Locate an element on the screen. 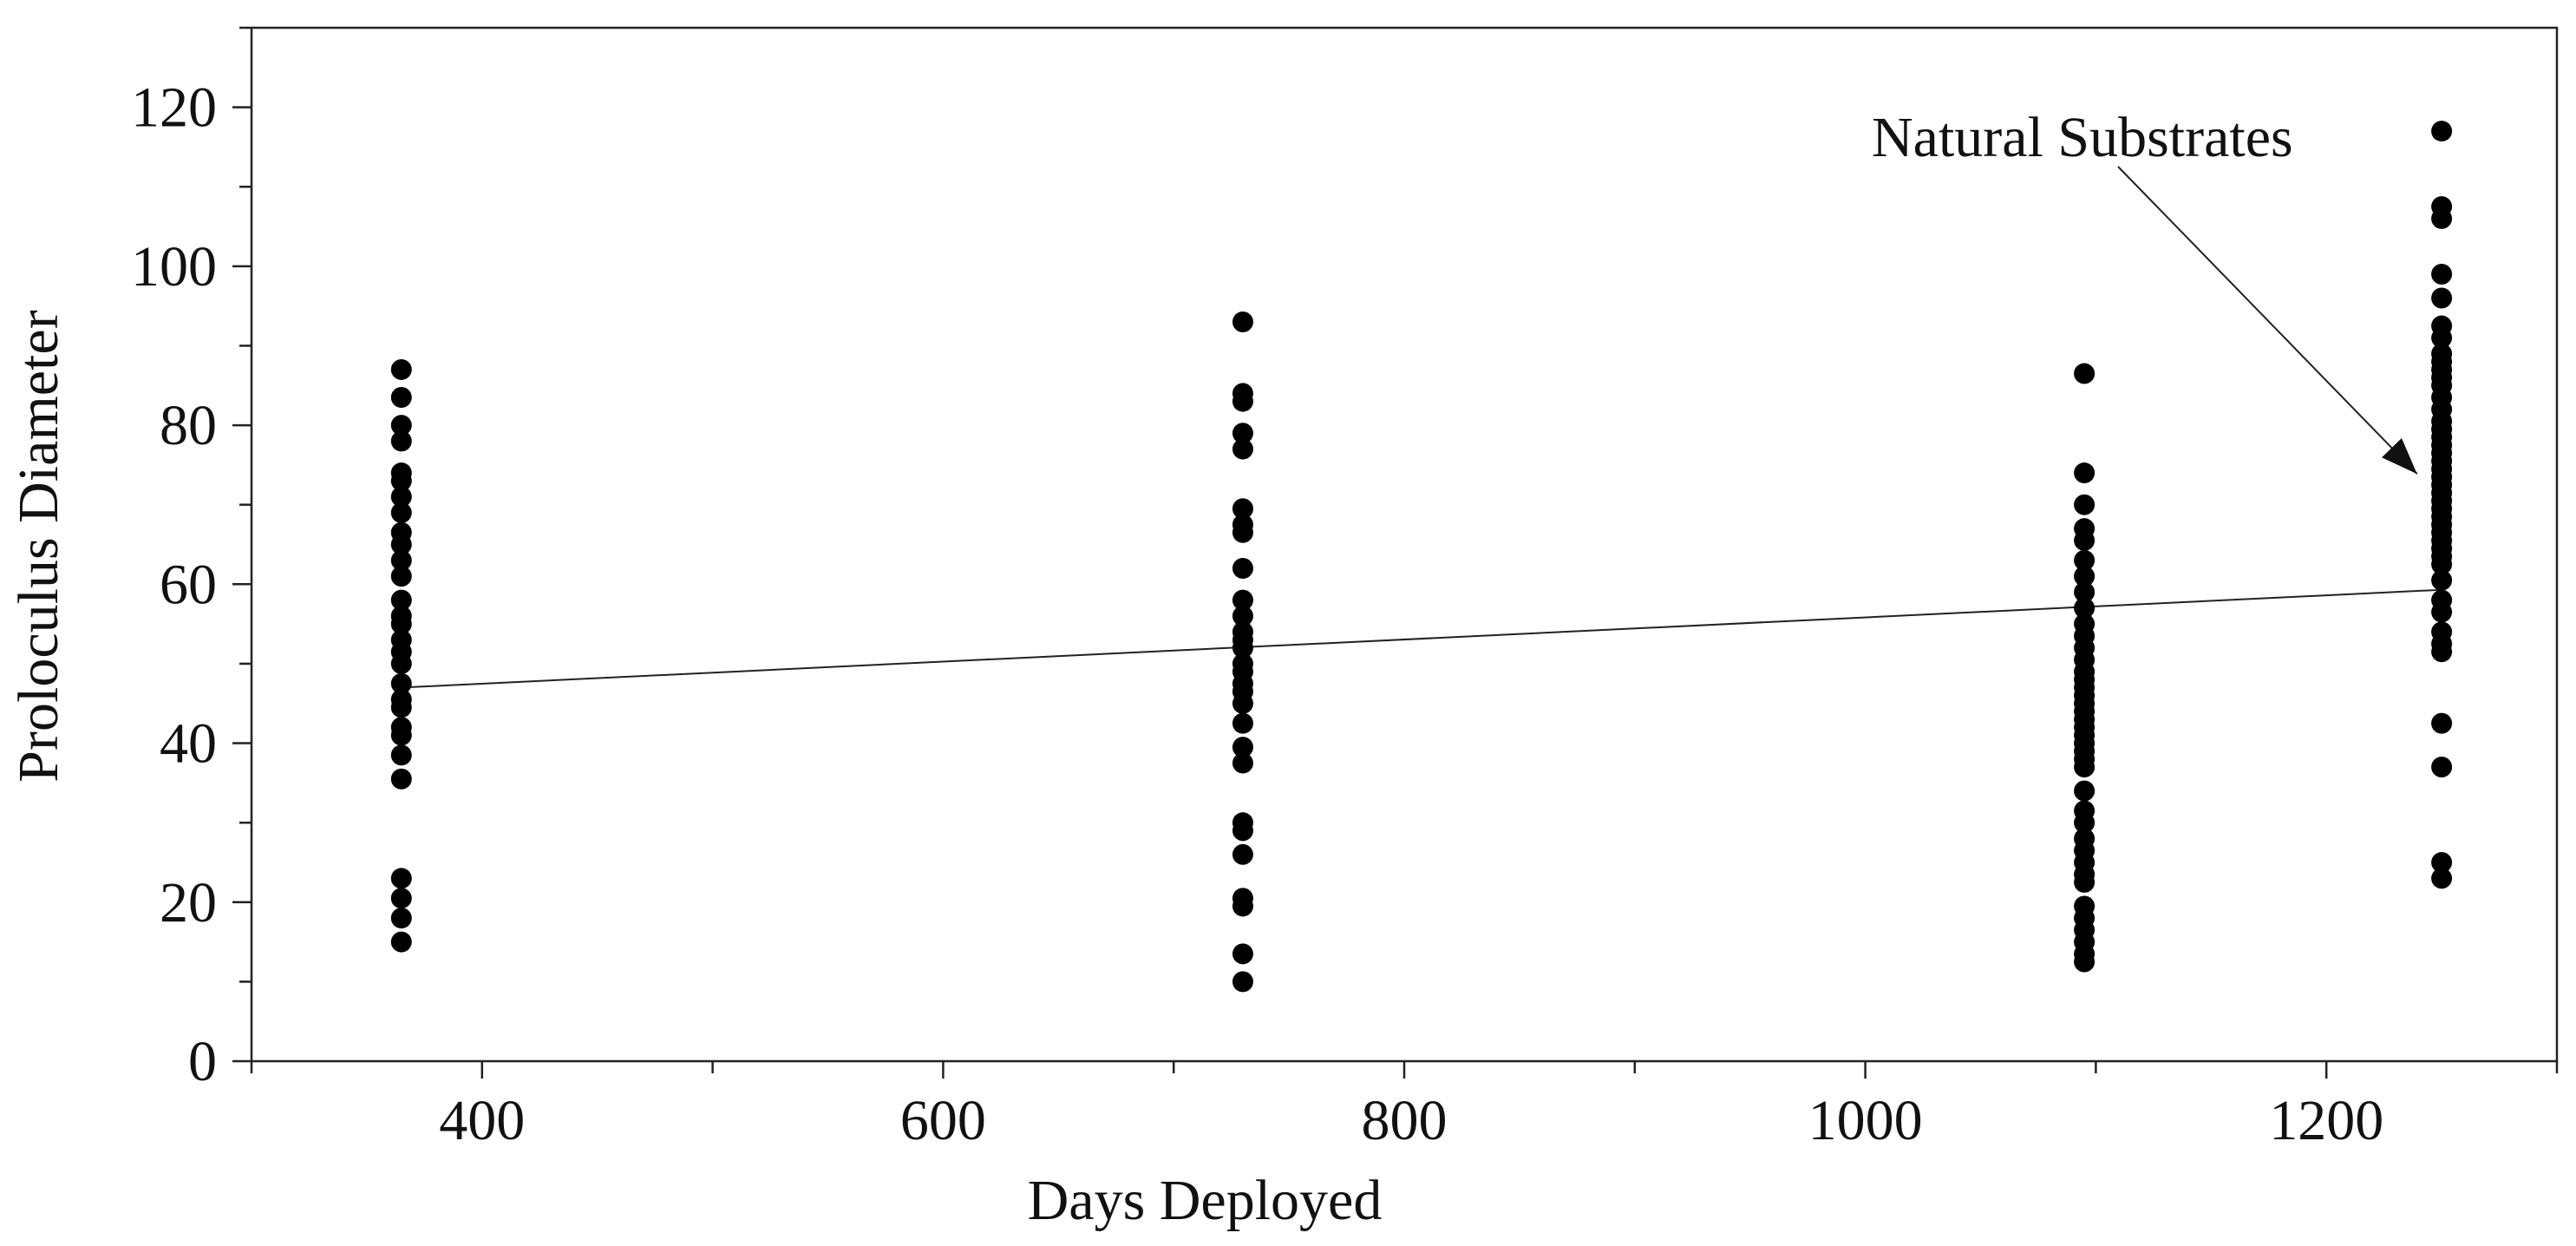 This screenshot has width=2576, height=1246. annotation-label: Natural Substrates is located at coordinates (2082, 138).